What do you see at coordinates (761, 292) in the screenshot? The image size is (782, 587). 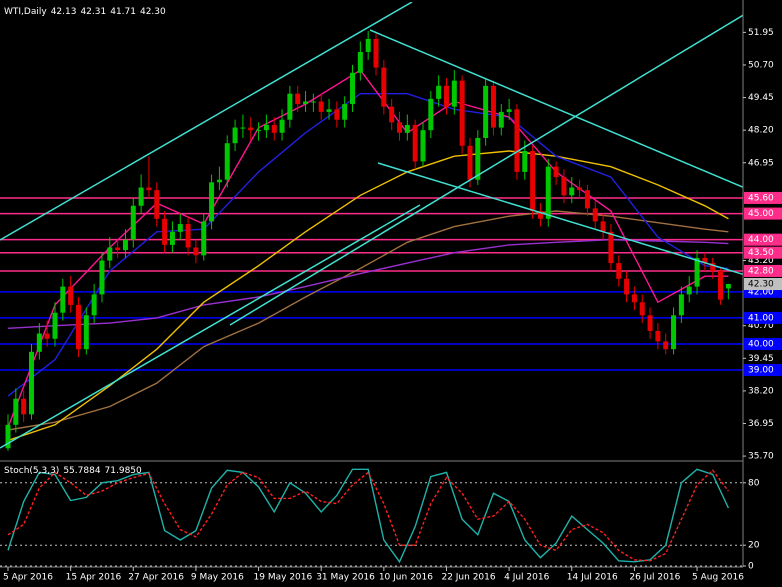 I see `level-label: 42.00` at bounding box center [761, 292].